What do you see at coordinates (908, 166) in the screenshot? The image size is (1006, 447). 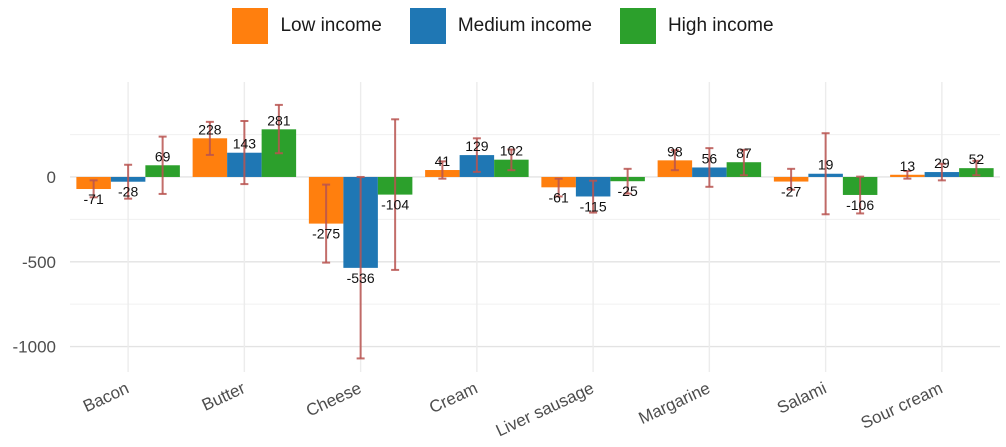 I see `data-label: 13` at bounding box center [908, 166].